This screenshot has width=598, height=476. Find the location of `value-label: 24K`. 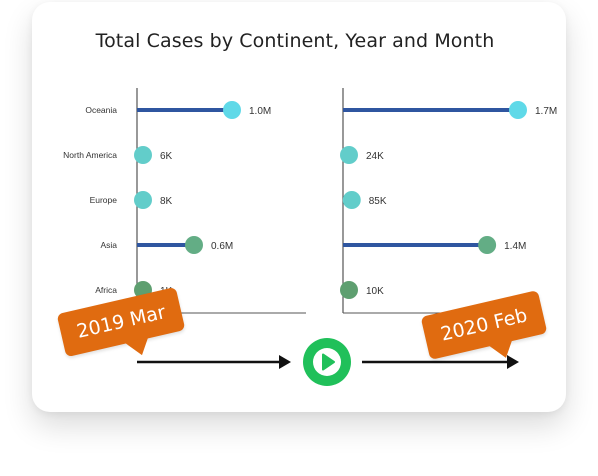

value-label: 24K is located at coordinates (375, 156).